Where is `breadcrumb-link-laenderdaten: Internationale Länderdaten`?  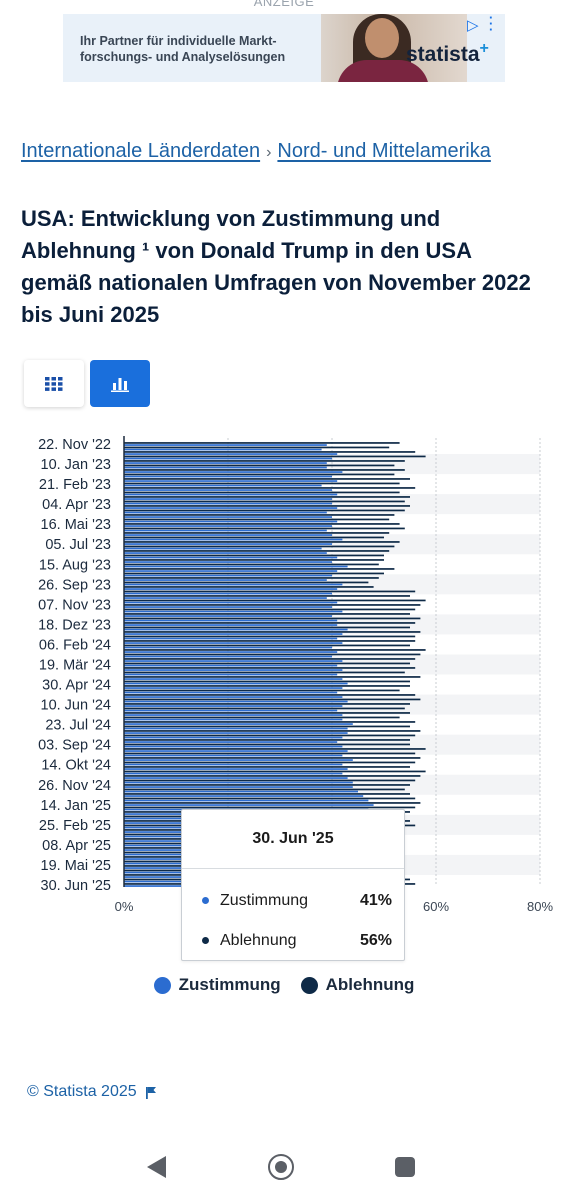
breadcrumb-link-laenderdaten: Internationale Länderdaten is located at coordinates (141, 151).